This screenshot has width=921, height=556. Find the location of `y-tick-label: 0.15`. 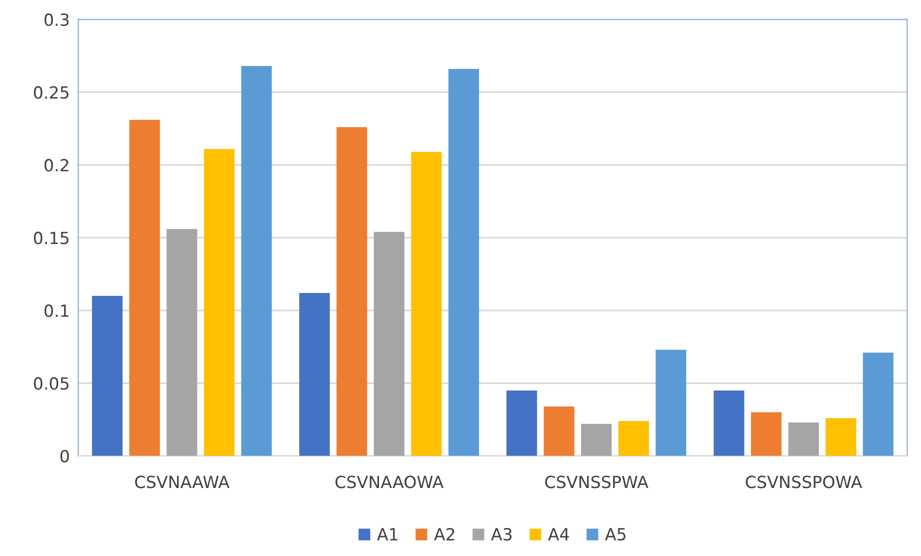

y-tick-label: 0.15 is located at coordinates (51, 238).